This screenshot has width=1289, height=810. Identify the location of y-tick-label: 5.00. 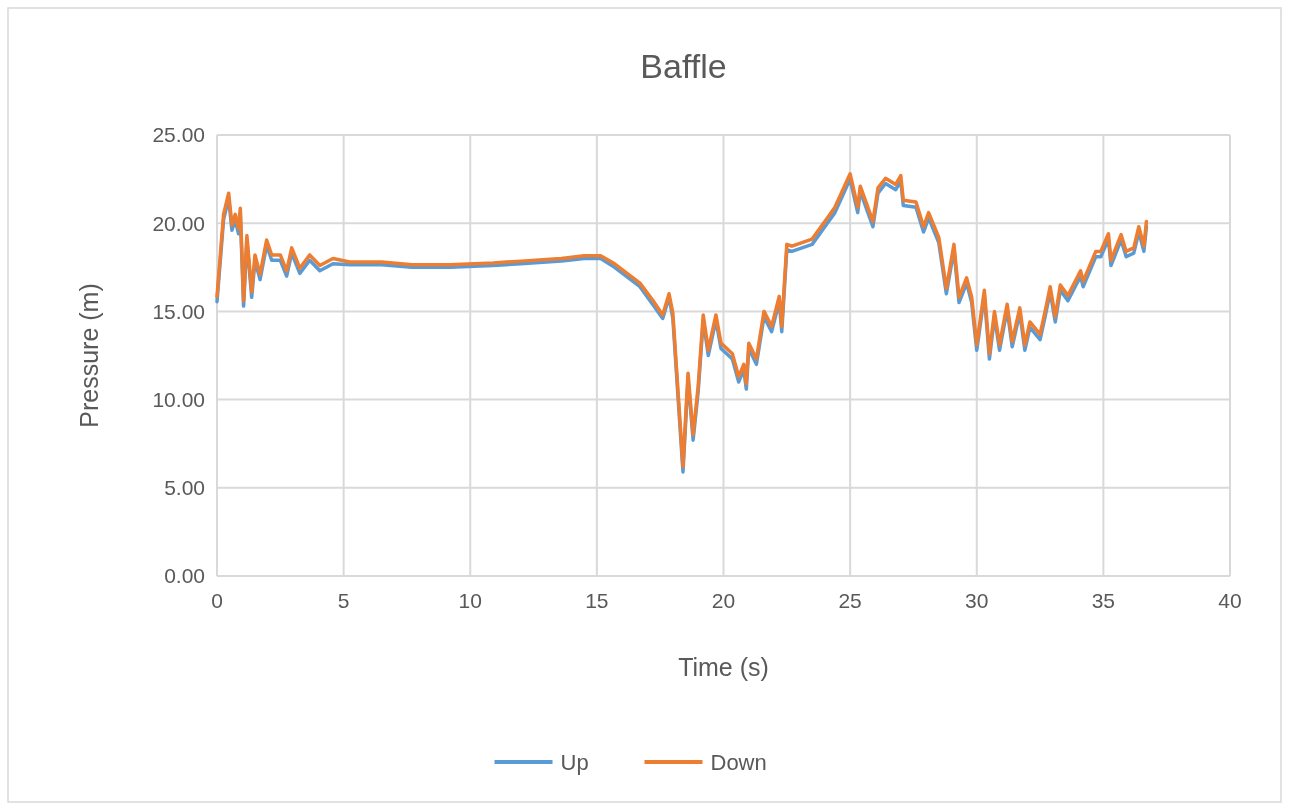
(184, 488).